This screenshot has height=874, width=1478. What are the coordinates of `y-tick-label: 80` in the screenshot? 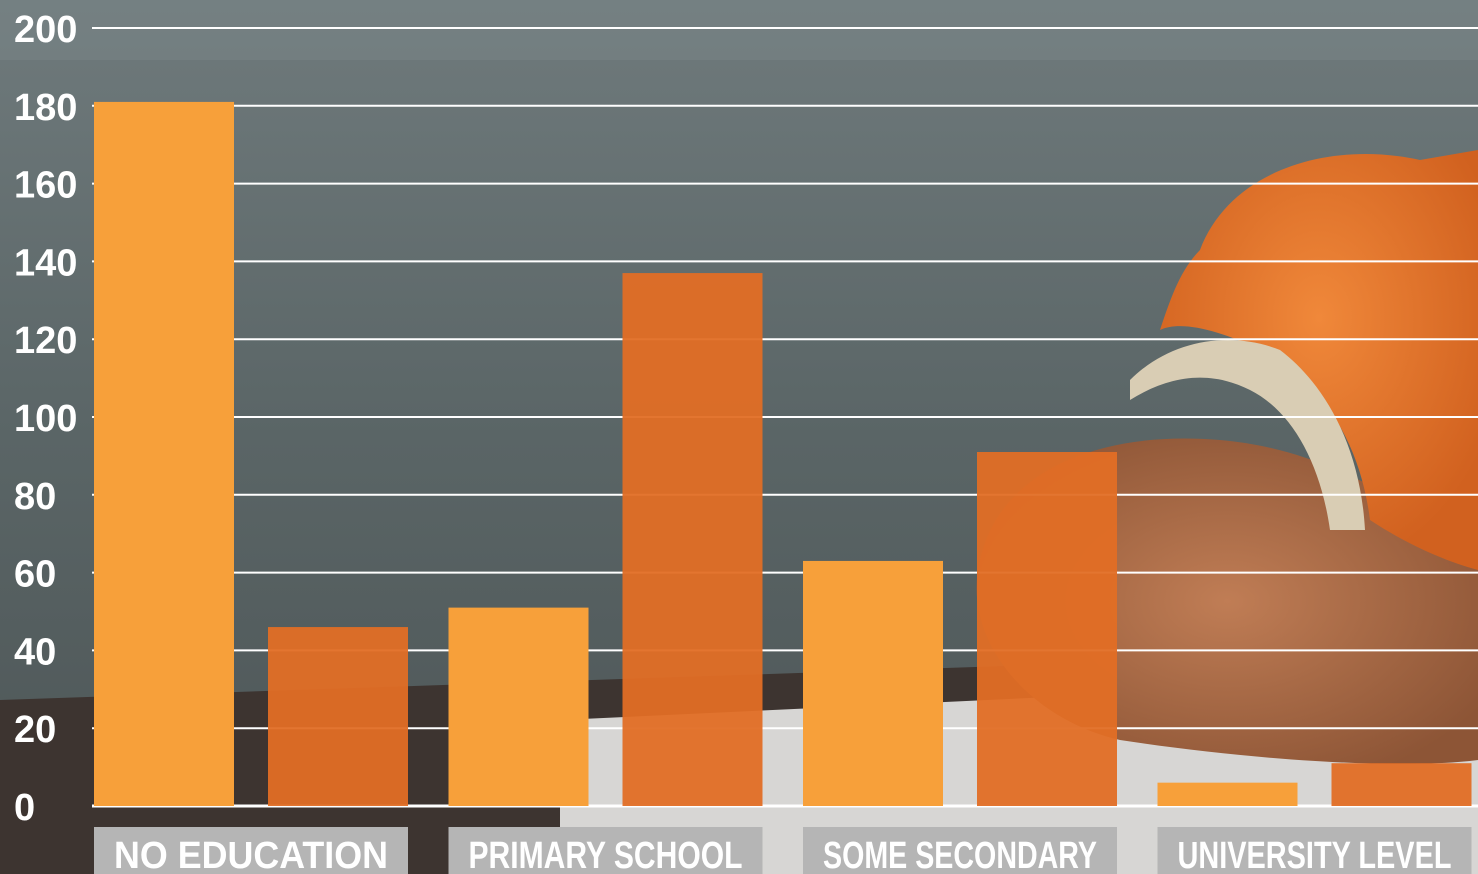 It's located at (35, 497).